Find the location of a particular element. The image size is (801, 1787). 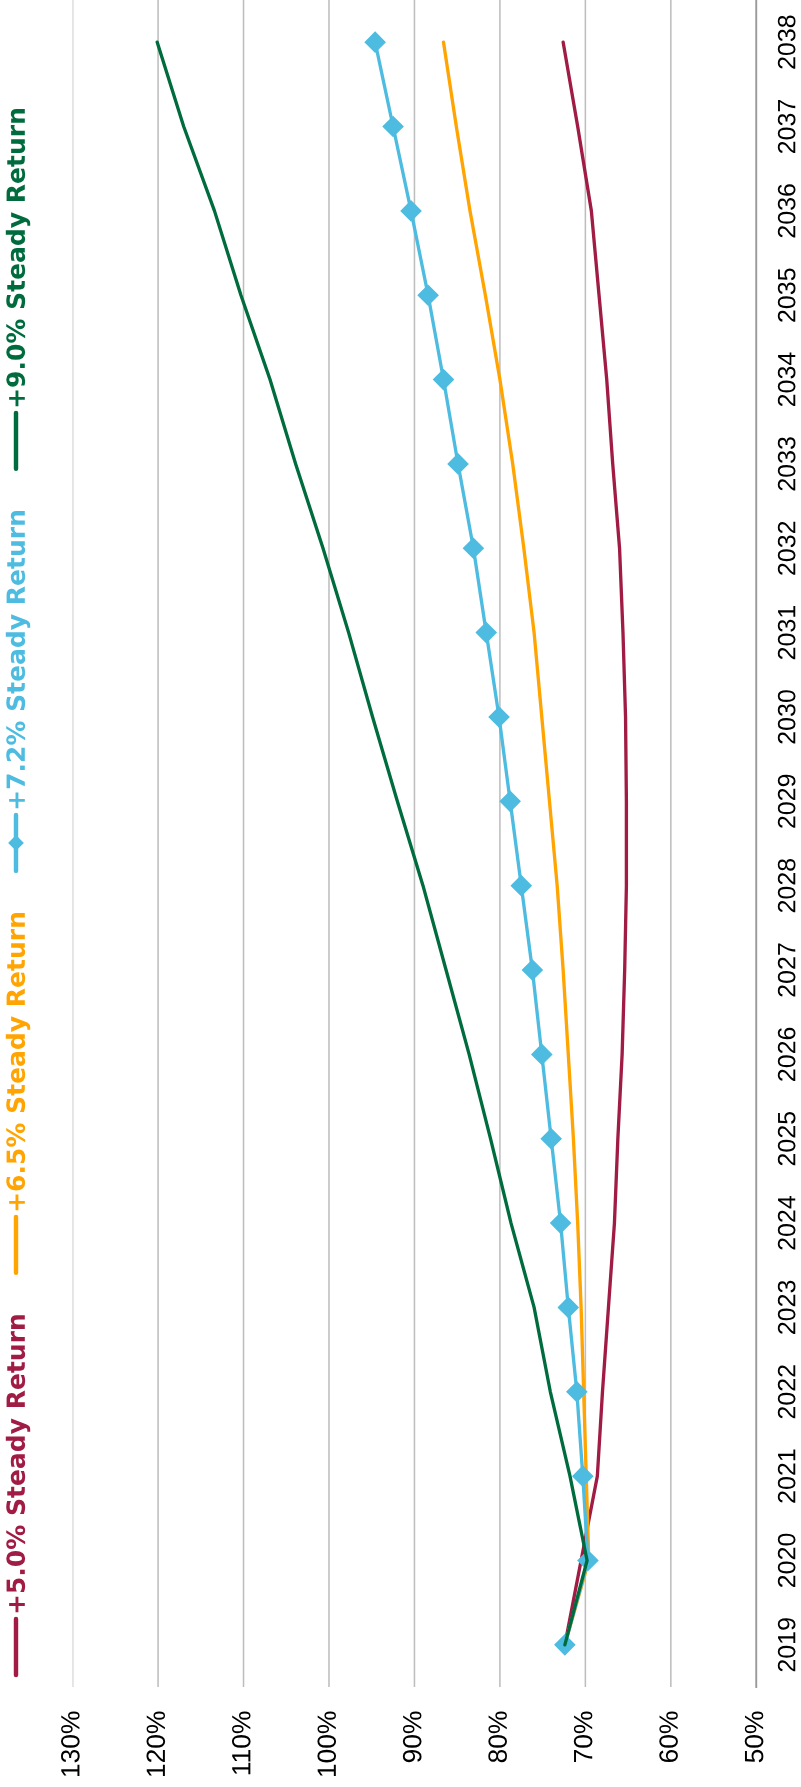

y-tick-label: 2035 is located at coordinates (786, 295).